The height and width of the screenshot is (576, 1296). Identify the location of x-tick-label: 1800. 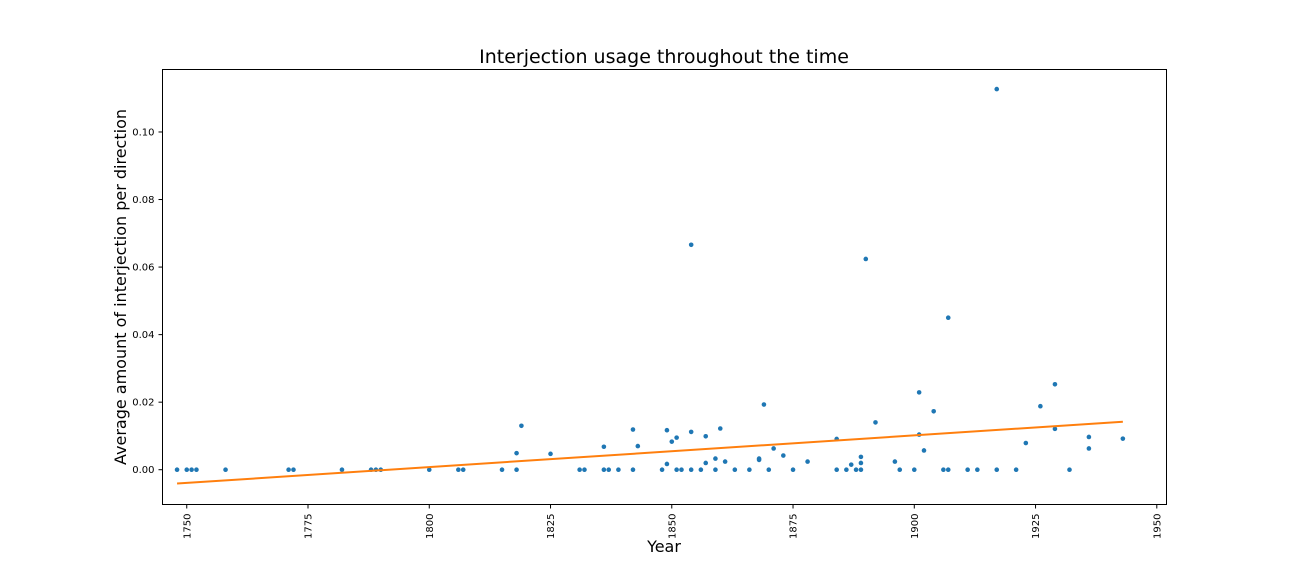
(430, 526).